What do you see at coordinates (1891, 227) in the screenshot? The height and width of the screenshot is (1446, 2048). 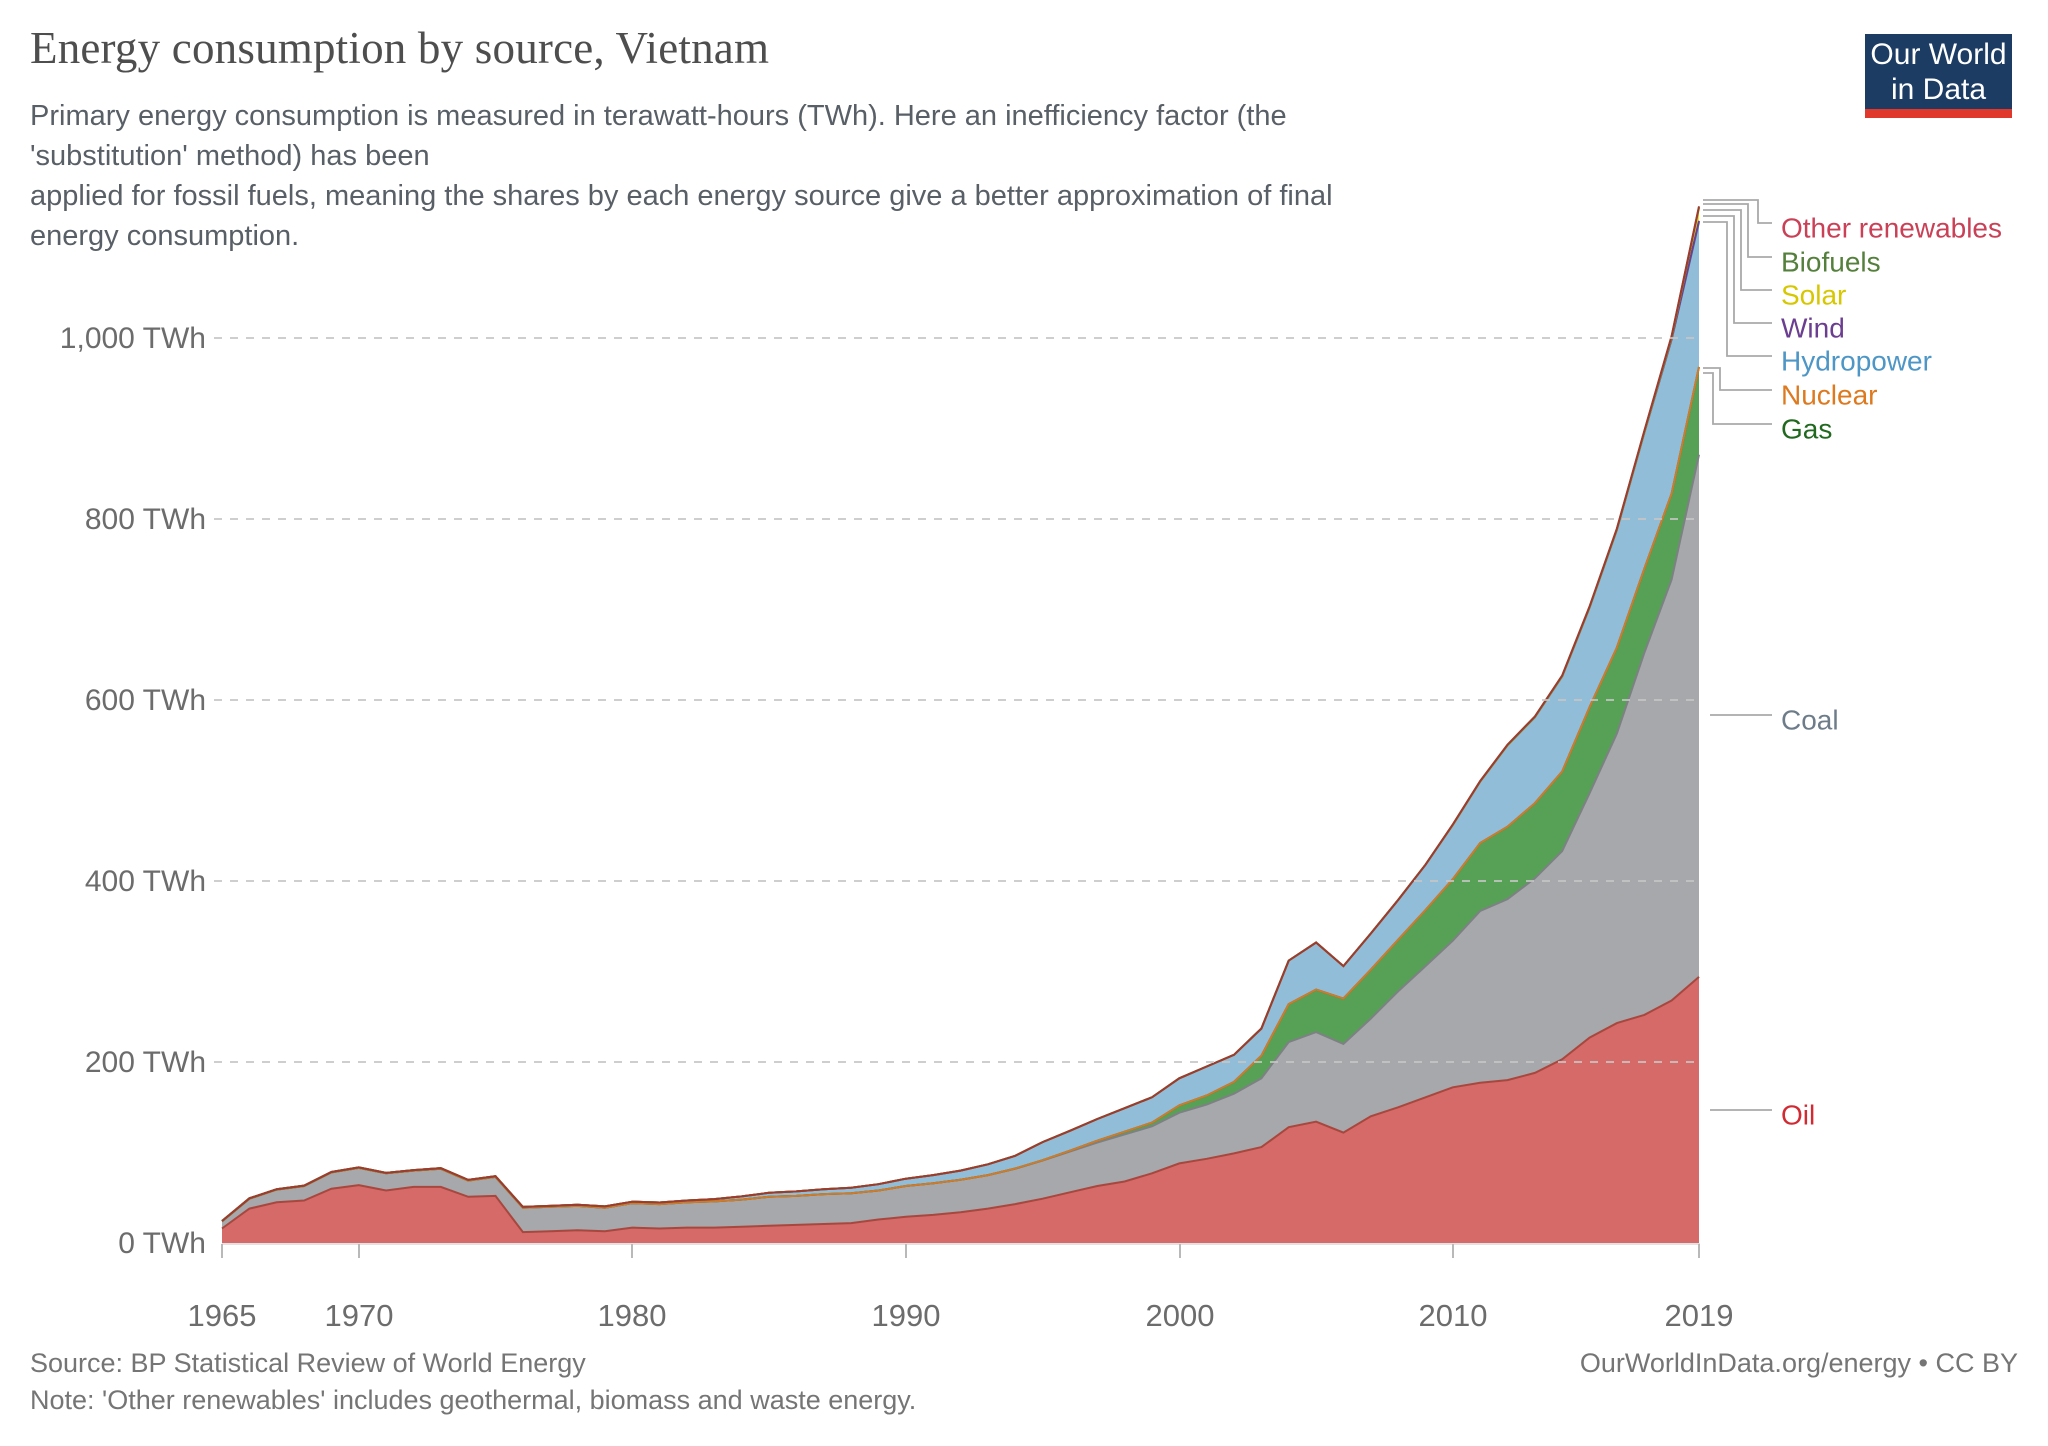 I see `legend-label-other-renewables: Other renewables` at bounding box center [1891, 227].